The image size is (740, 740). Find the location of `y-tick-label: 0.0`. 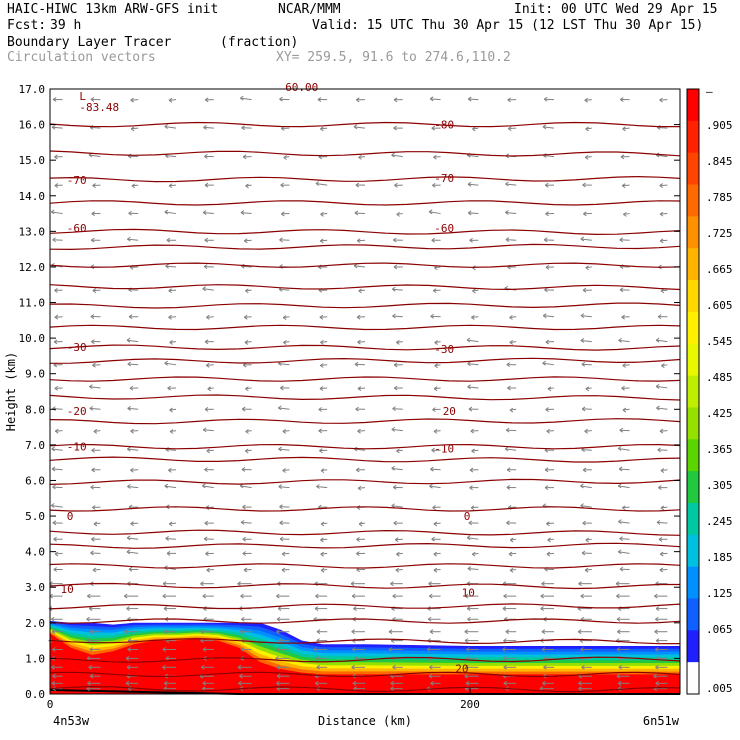

y-tick-label: 0.0 is located at coordinates (35, 694).